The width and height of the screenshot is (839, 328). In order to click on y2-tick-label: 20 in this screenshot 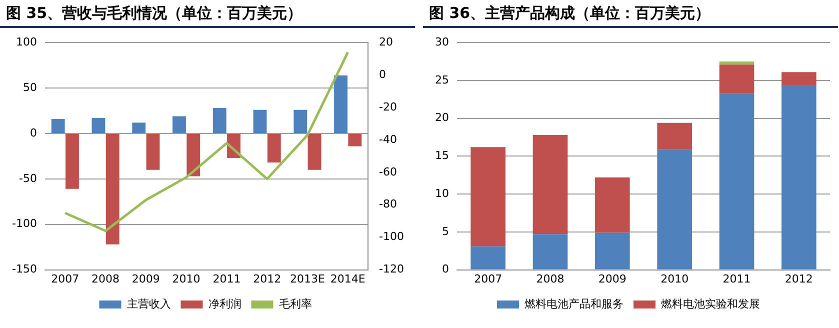, I will do `click(386, 41)`.